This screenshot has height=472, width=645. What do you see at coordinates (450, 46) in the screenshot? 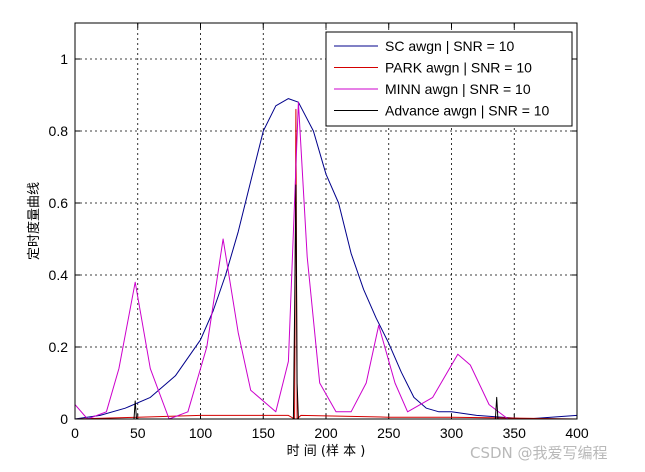
I see `legend-label: SC awgn | SNR = 10` at bounding box center [450, 46].